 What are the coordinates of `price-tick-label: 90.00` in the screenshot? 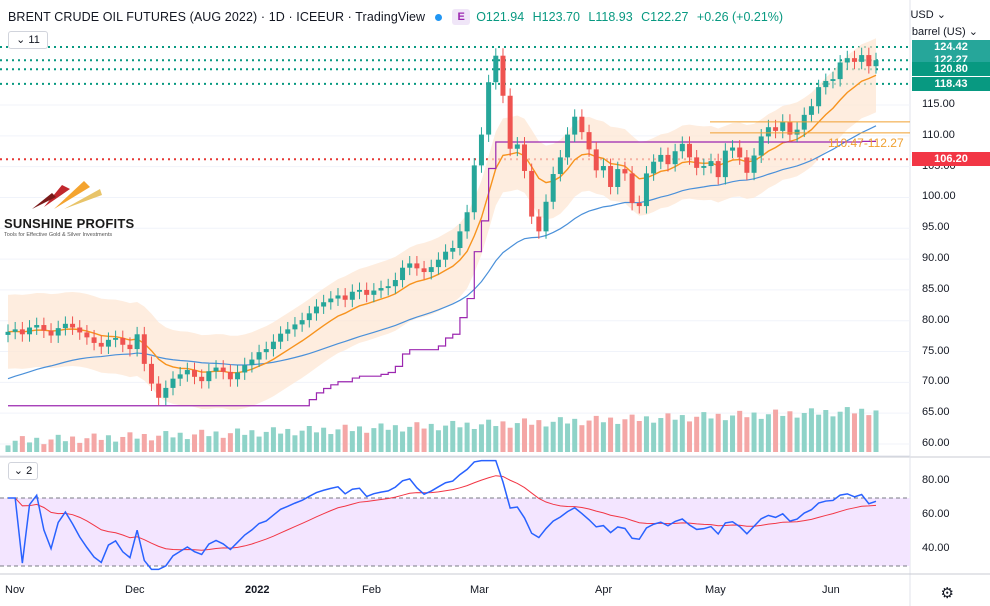 It's located at (936, 258).